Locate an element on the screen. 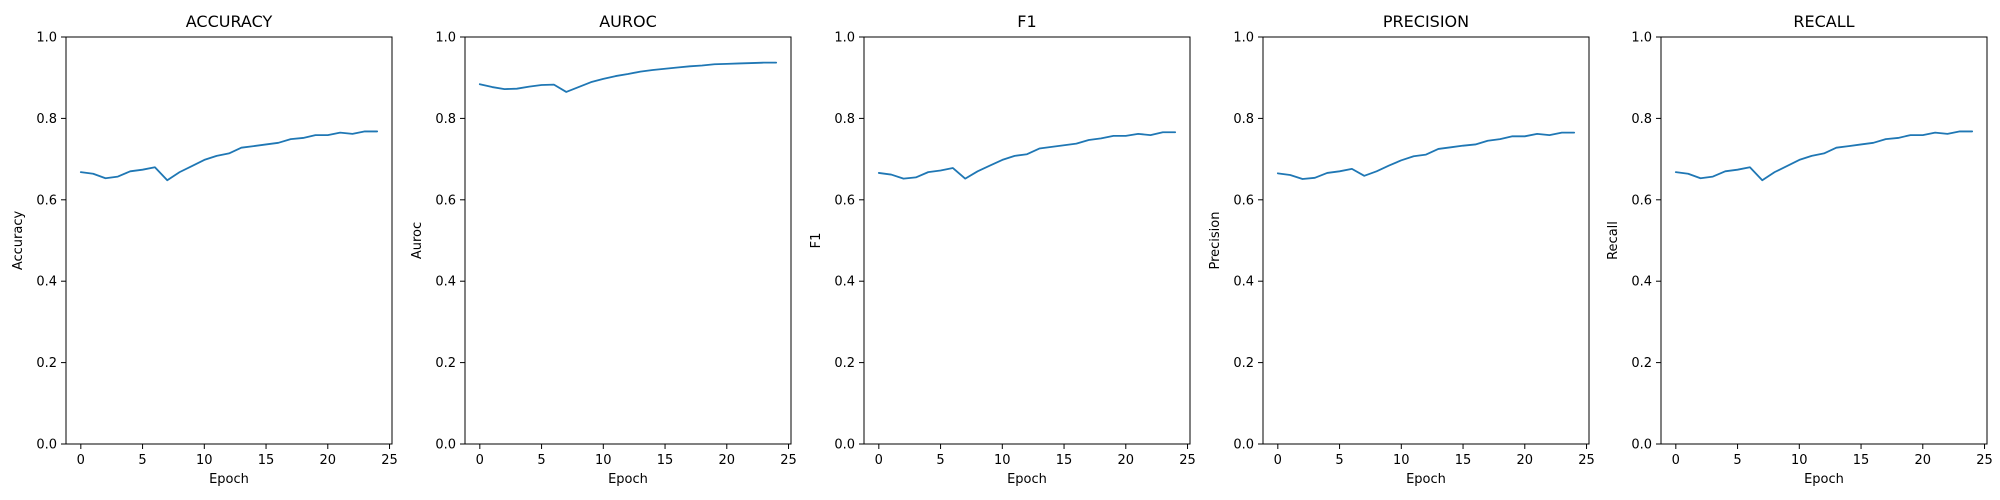  precision-xtick-label: 20 is located at coordinates (1525, 460).